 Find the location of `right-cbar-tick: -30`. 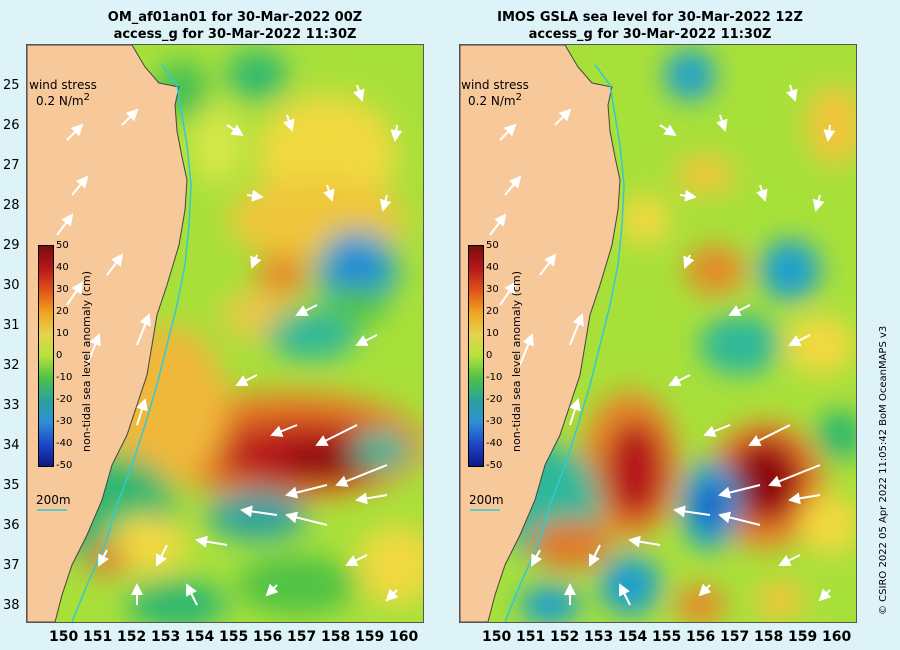

right-cbar-tick: -30 is located at coordinates (494, 421).